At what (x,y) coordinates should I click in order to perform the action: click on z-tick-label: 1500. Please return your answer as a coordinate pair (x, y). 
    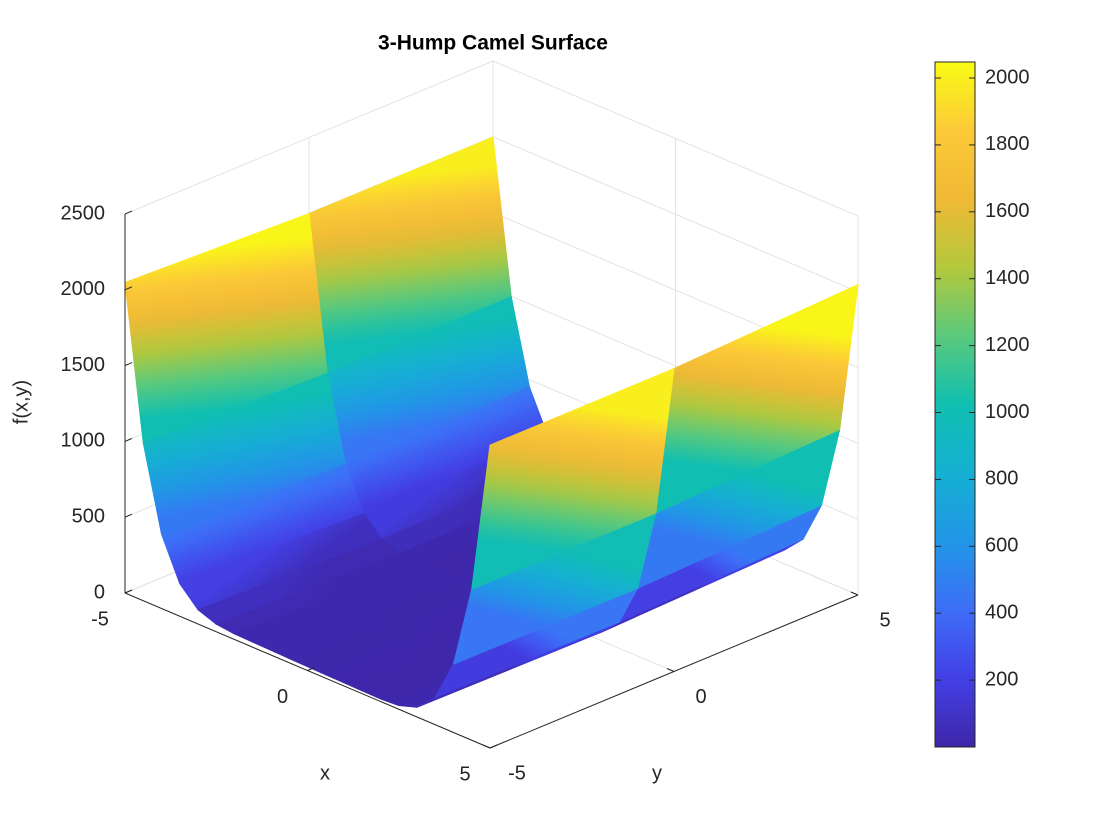
    Looking at the image, I should click on (83, 365).